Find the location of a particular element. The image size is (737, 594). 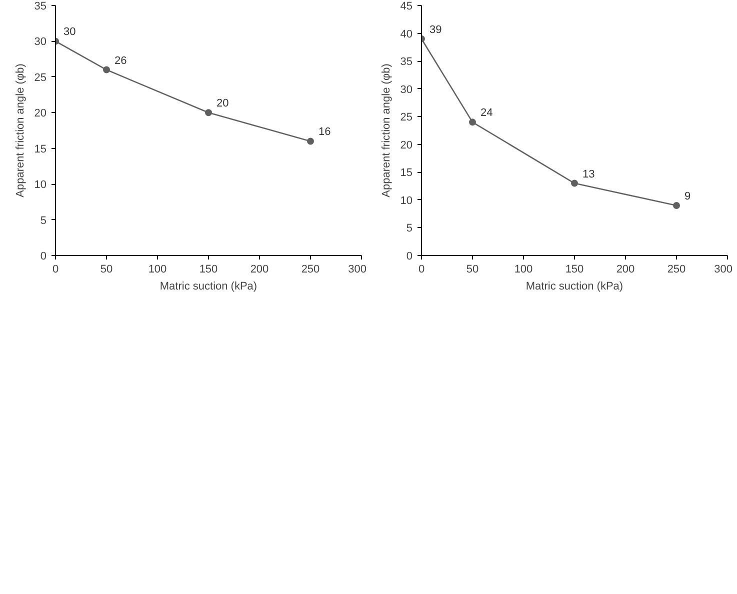

y-tick-label: 45 is located at coordinates (406, 6).